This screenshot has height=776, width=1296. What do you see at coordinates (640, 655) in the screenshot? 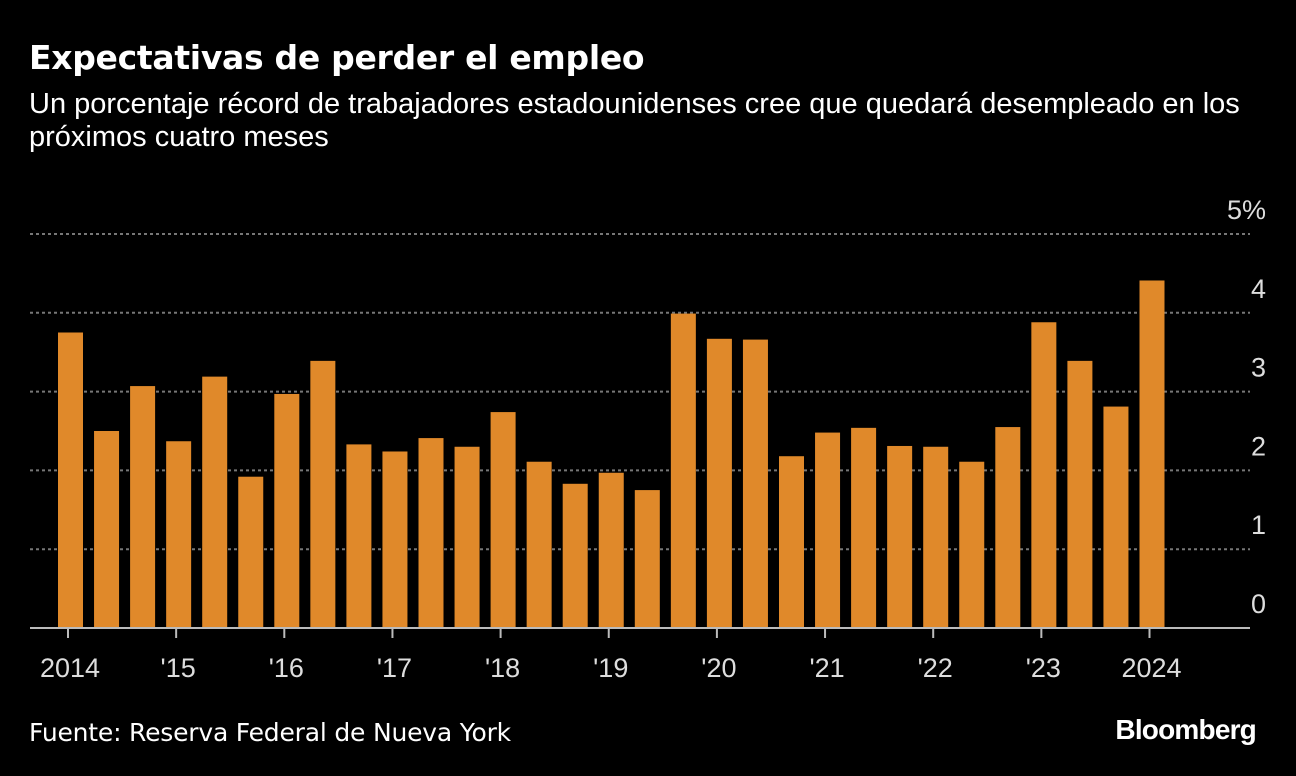
I see `x-axis: 2014 '15 '16 '17 '18 '19 '20 '21 '22 '23 2024` at bounding box center [640, 655].